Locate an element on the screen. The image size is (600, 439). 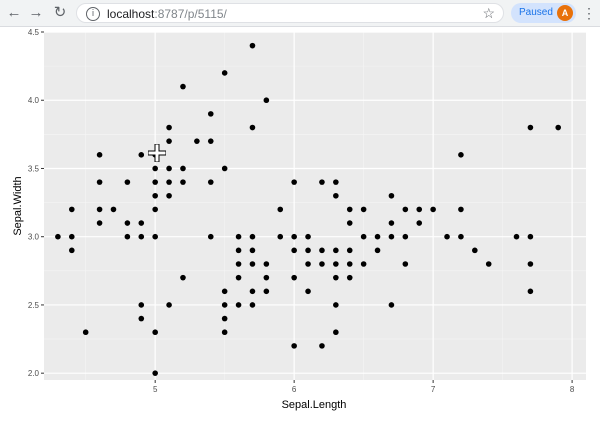
crosshair-cursor-icon is located at coordinates (157, 153).